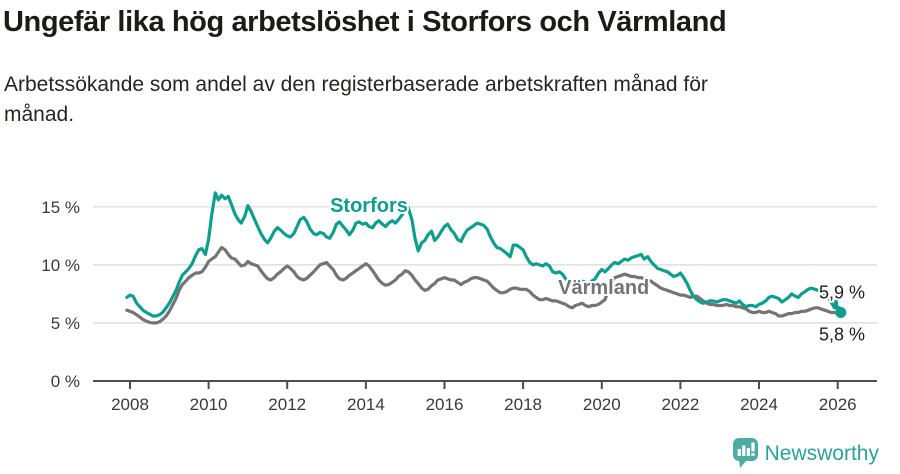 Image resolution: width=900 pixels, height=474 pixels. What do you see at coordinates (209, 404) in the screenshot?
I see `x-tick-label-2010: 2010` at bounding box center [209, 404].